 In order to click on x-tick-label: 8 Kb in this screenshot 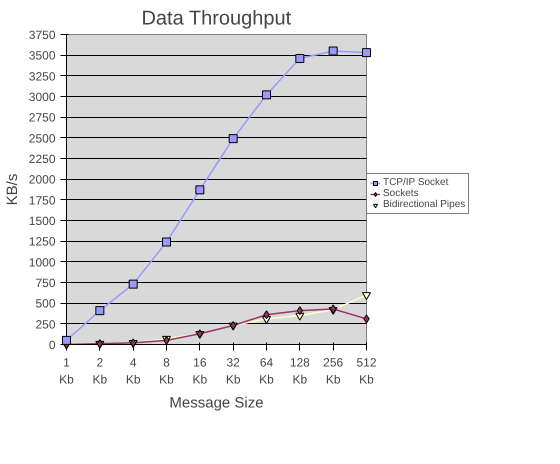, I will do `click(166, 371)`.